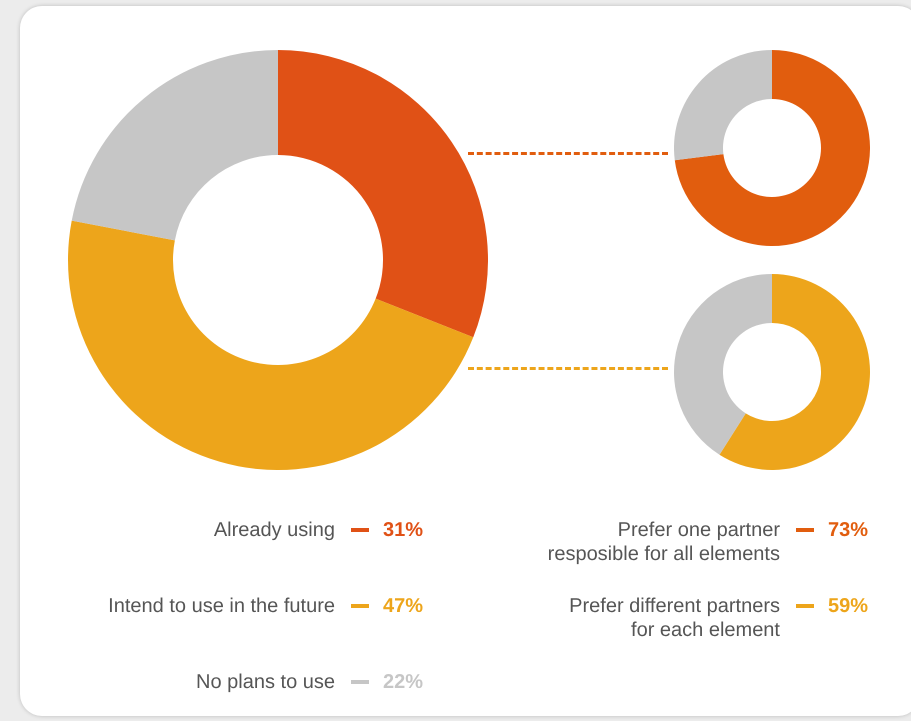  Describe the element at coordinates (221, 606) in the screenshot. I see `legend-label: Intend to use in the future` at that location.